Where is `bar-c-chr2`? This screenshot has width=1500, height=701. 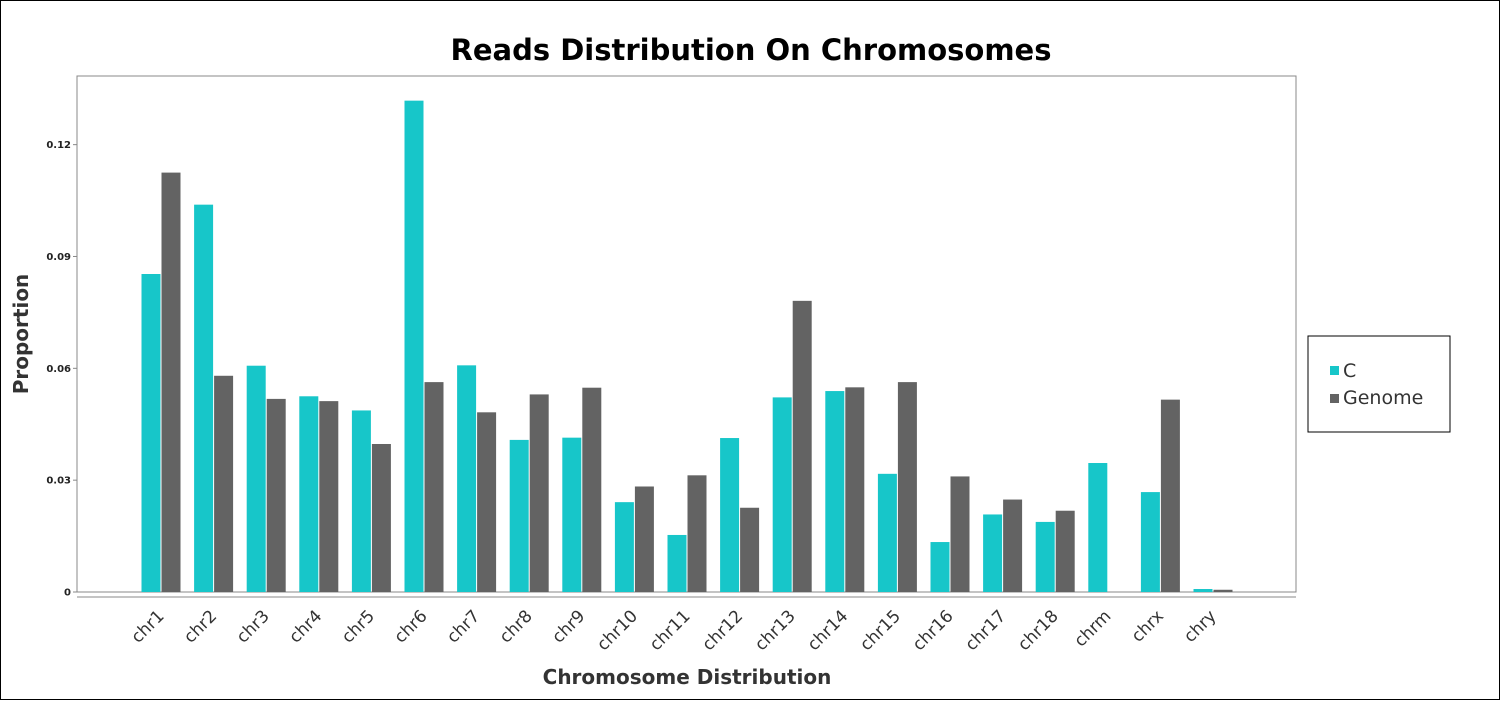
bar-c-chr2 is located at coordinates (204, 398).